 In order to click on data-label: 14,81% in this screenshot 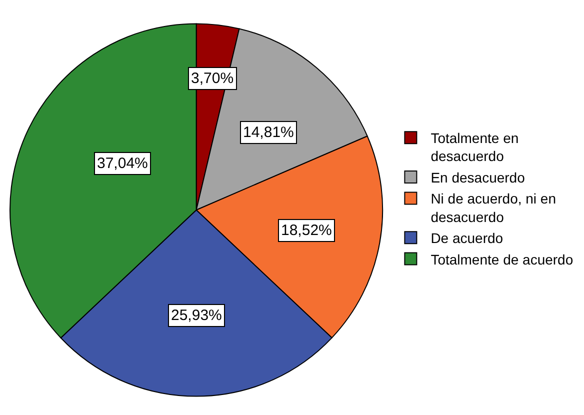, I will do `click(268, 132)`.